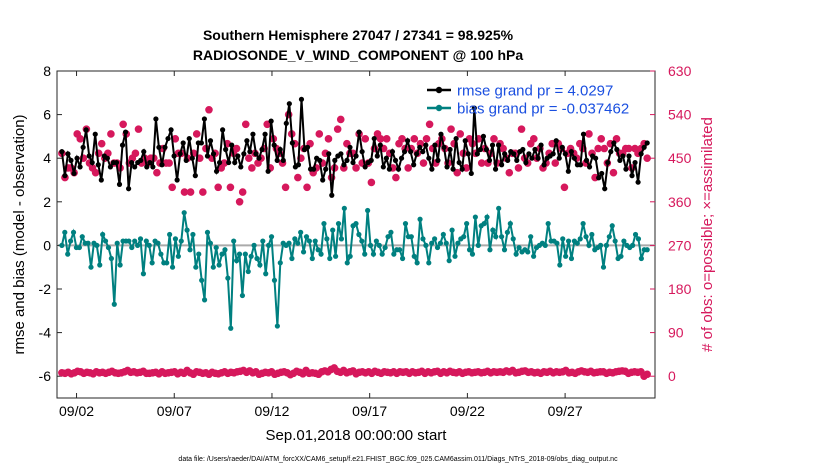 This screenshot has height=470, width=830. Describe the element at coordinates (543, 109) in the screenshot. I see `legend-label-bias: bias grand pr = -0.037462` at that location.